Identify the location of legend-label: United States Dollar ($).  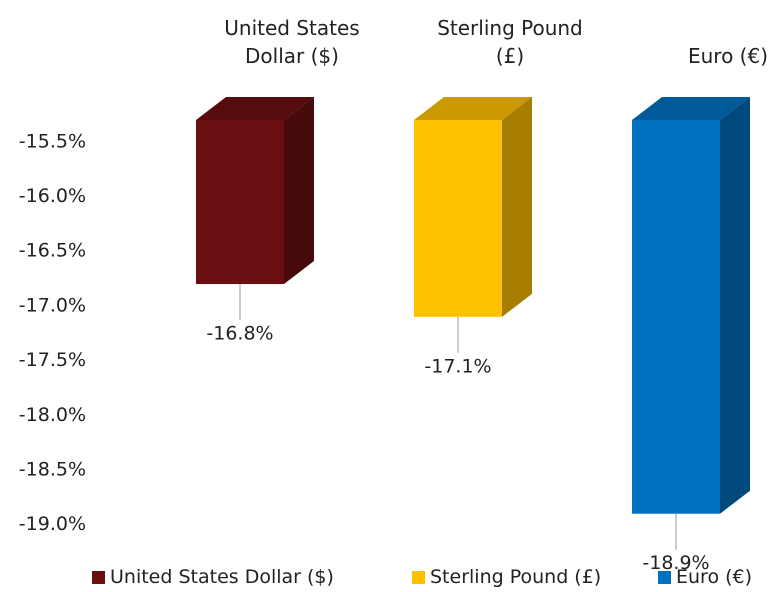
(222, 577).